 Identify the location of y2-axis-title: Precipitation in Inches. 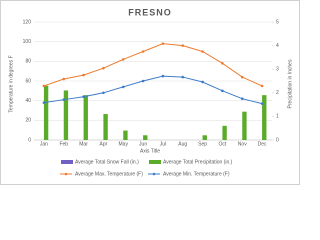
(290, 83).